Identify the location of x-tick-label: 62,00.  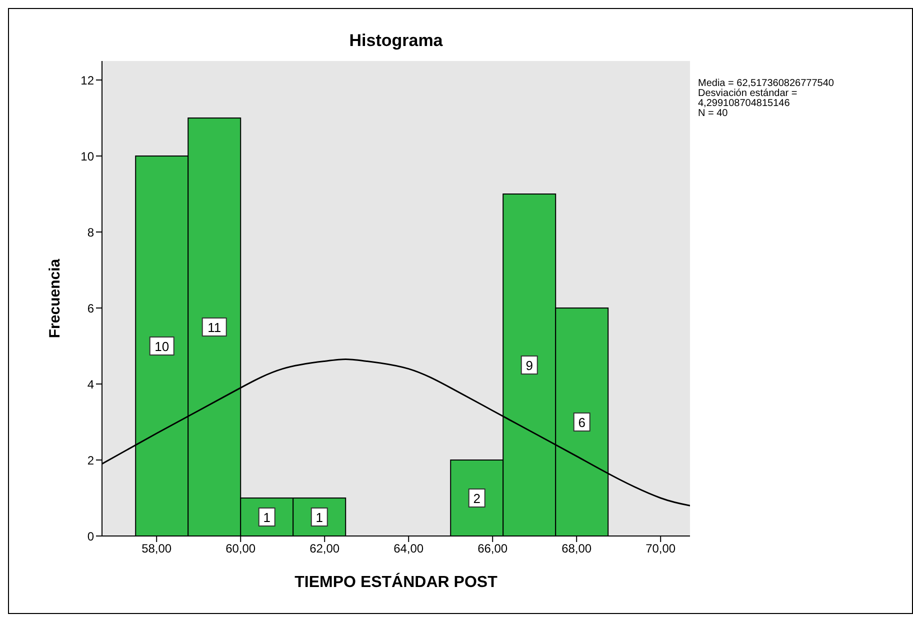
(325, 549).